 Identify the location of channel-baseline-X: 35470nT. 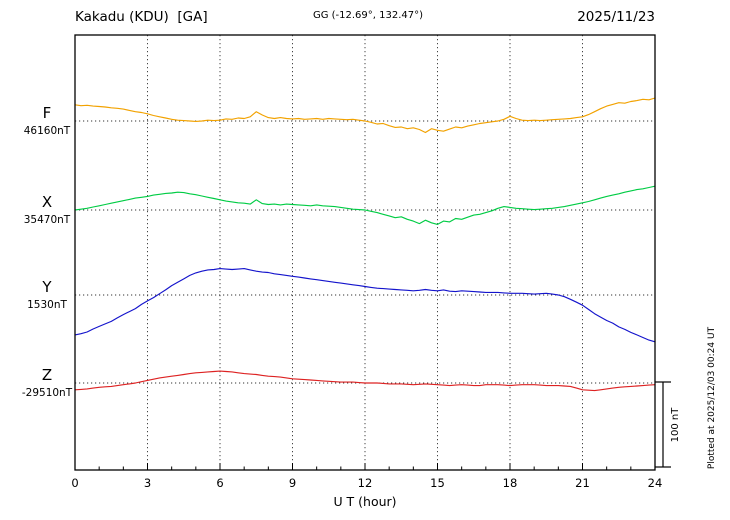
(47, 220).